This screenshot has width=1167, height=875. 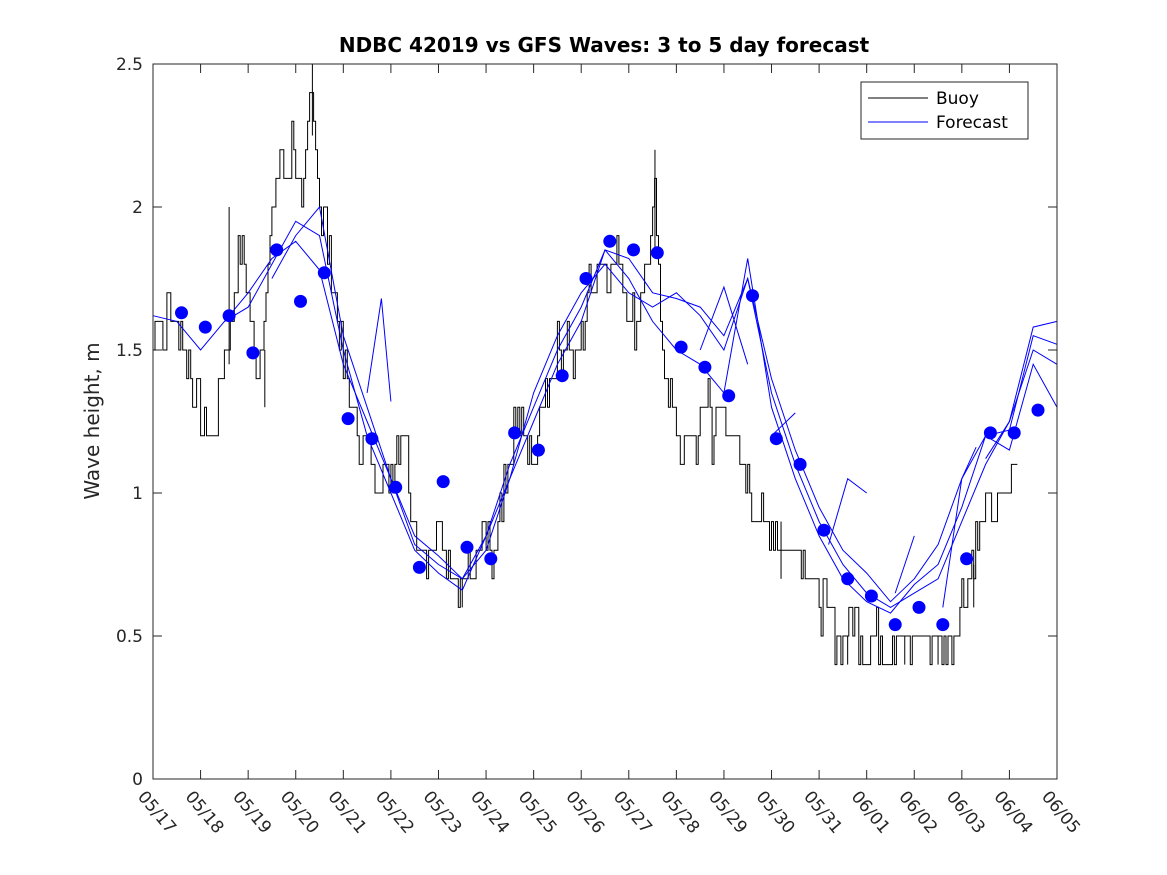 I want to click on y-tick-label: 2, so click(x=137, y=208).